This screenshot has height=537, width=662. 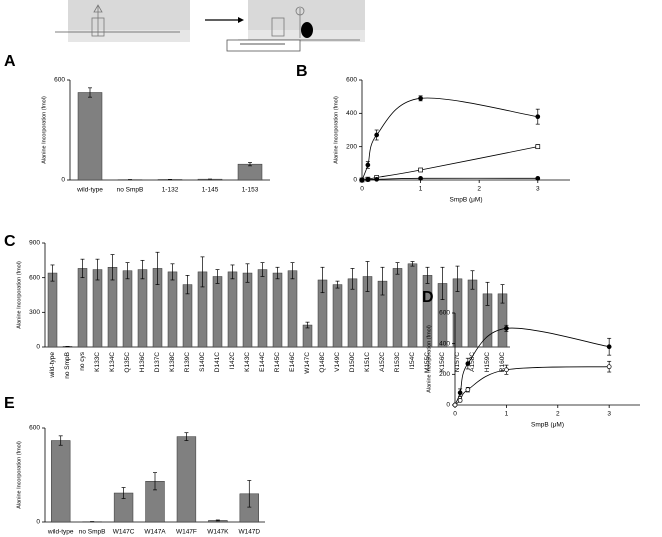 What do you see at coordinates (218, 532) in the screenshot?
I see `x-tick-label: W147K` at bounding box center [218, 532].